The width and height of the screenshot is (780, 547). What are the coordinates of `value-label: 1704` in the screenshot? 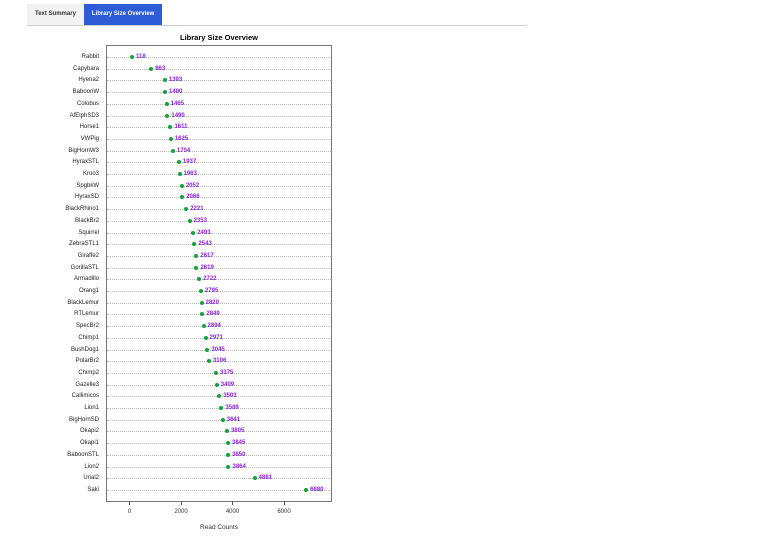 It's located at (183, 150).